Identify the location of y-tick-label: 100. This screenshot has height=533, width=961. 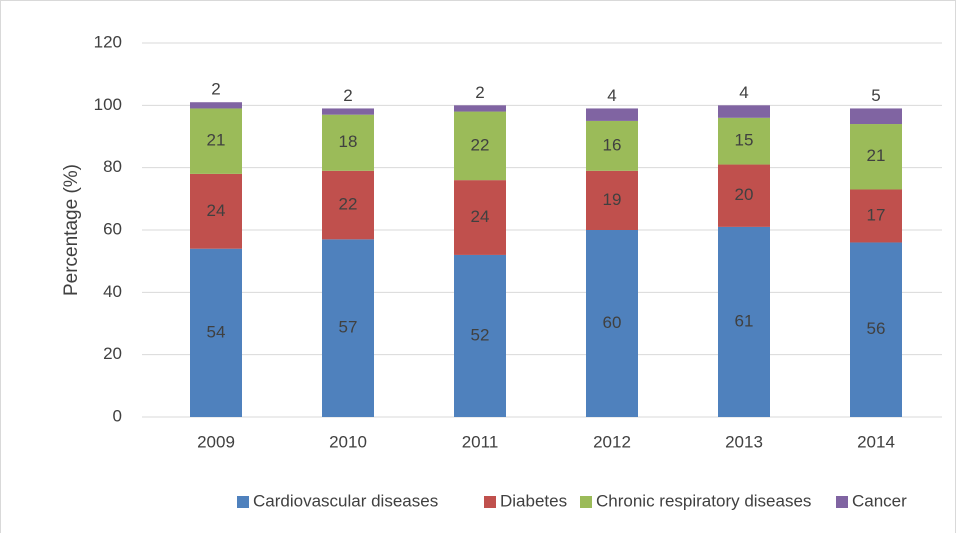
(108, 104).